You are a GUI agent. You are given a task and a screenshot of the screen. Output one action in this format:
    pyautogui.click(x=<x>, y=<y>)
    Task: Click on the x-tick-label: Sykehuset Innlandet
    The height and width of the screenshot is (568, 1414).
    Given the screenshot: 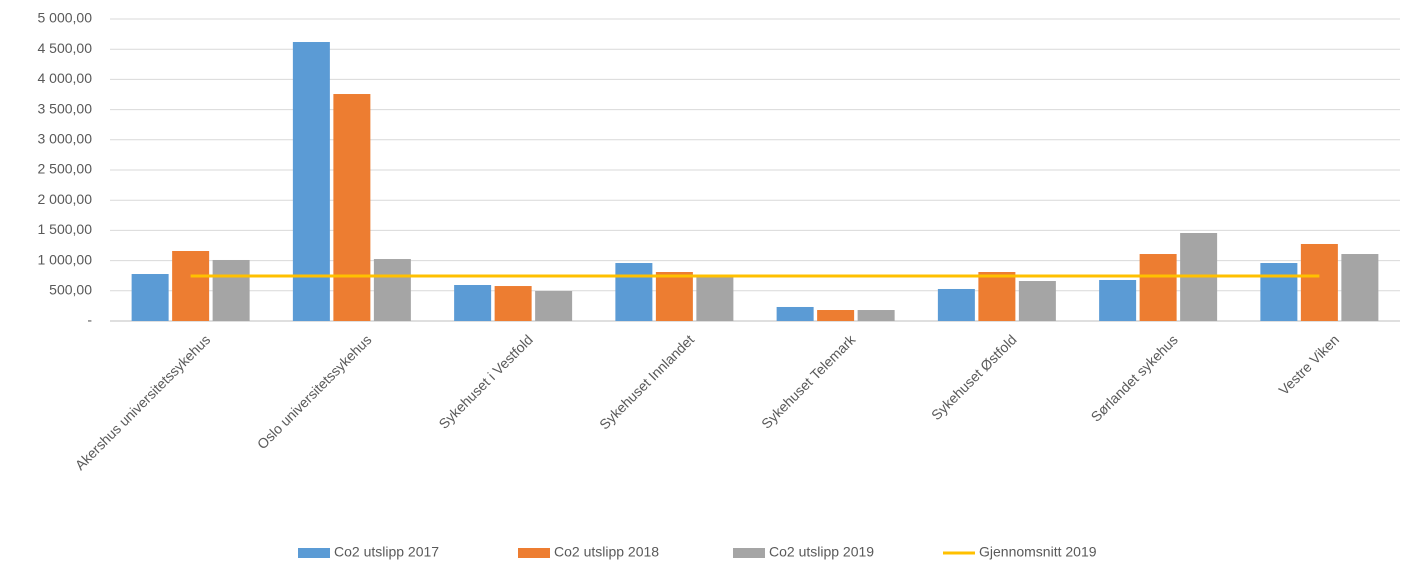 What is the action you would take?
    pyautogui.click(x=646, y=381)
    